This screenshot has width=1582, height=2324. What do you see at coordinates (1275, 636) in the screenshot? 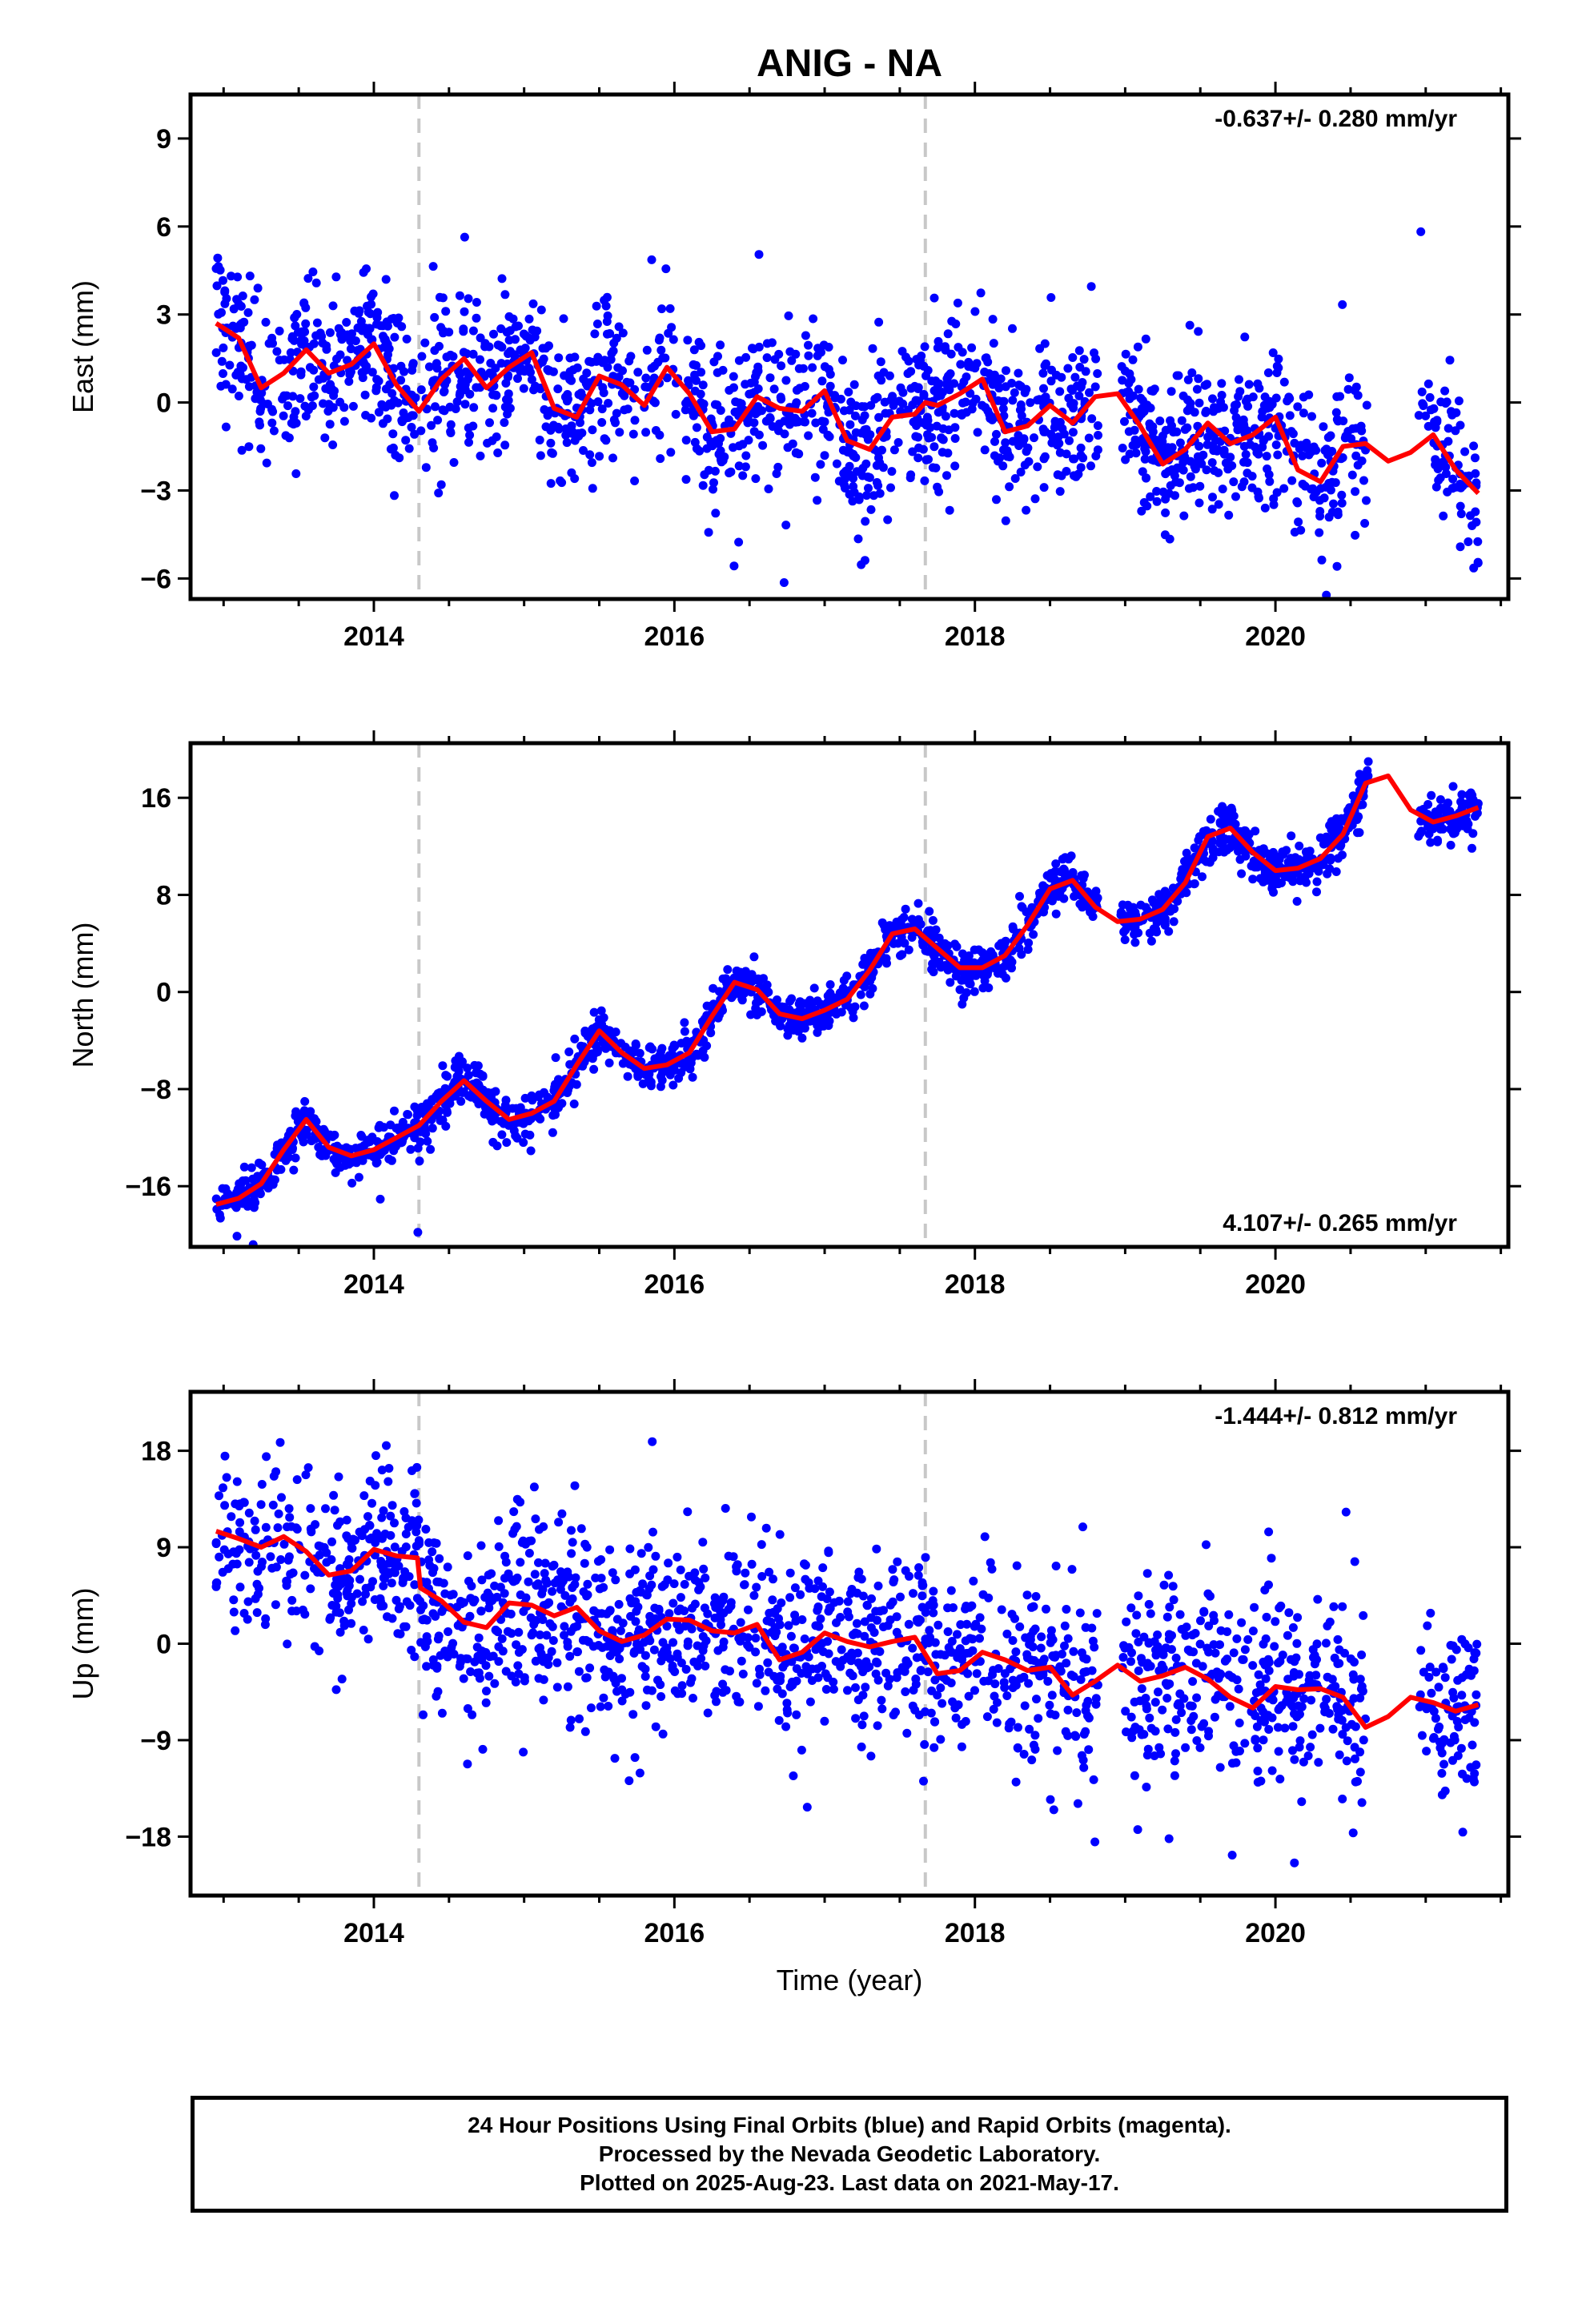
I see `x-tick-label: 2020` at bounding box center [1275, 636].